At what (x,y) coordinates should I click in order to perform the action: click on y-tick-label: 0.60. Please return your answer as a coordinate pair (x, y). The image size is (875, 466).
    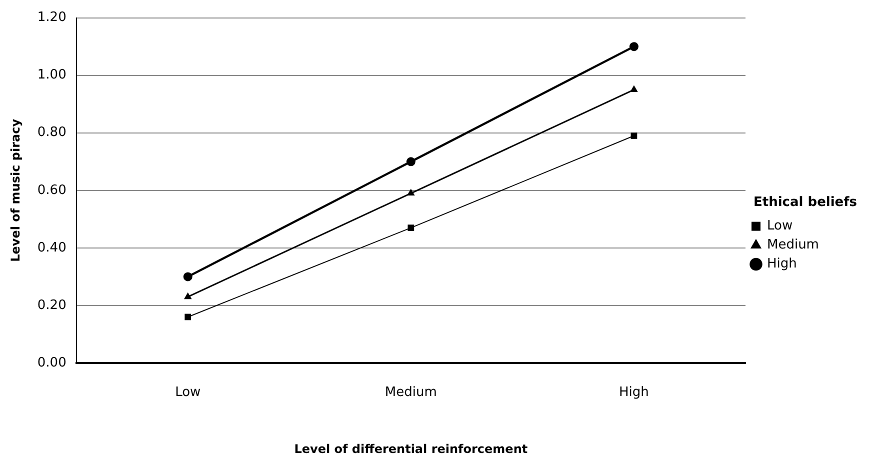
    Looking at the image, I should click on (51, 190).